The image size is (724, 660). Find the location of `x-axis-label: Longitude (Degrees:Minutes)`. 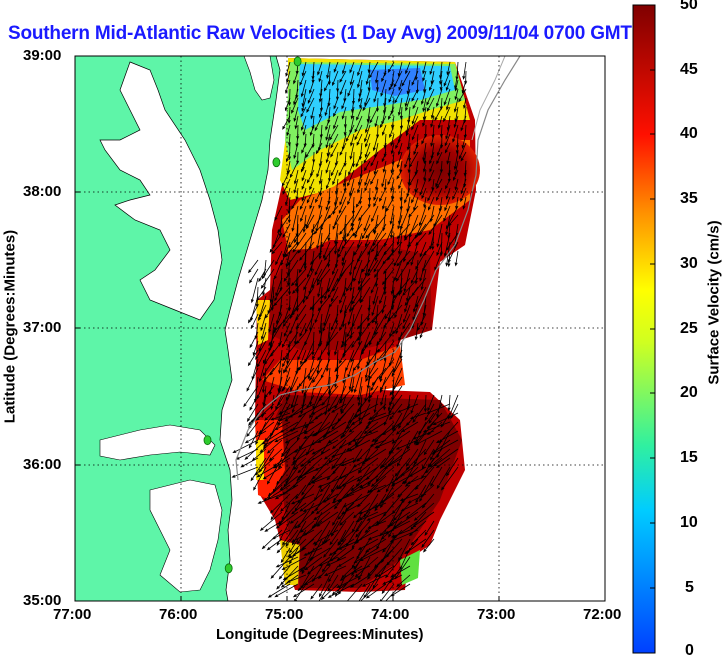

x-axis-label: Longitude (Degrees:Minutes) is located at coordinates (320, 634).